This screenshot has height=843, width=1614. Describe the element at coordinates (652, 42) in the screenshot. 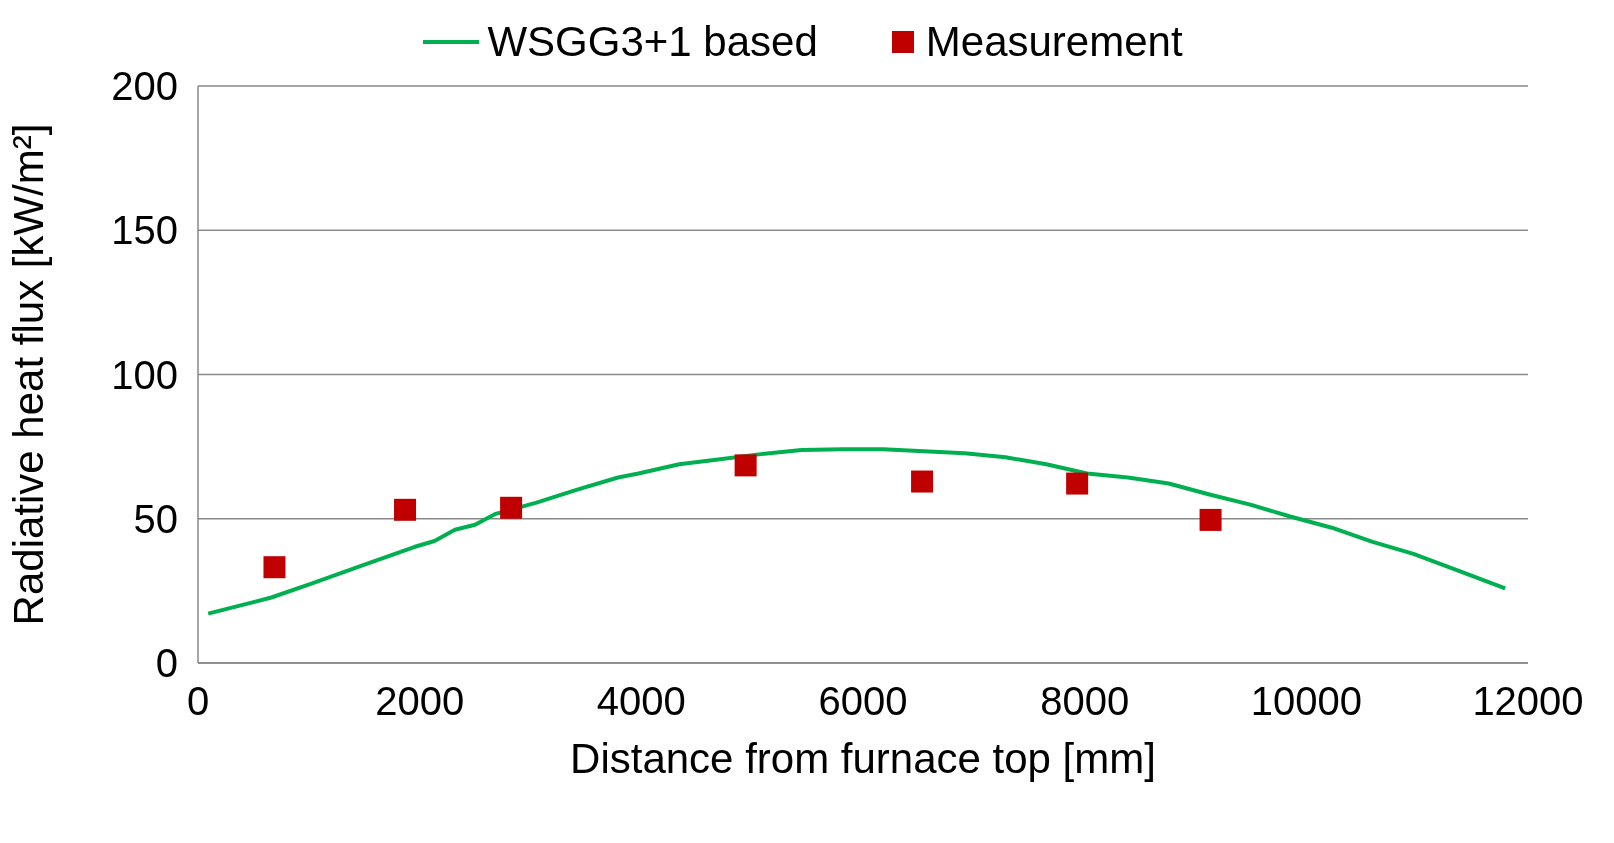

I see `legend-label: WSGG3+1 based` at that location.